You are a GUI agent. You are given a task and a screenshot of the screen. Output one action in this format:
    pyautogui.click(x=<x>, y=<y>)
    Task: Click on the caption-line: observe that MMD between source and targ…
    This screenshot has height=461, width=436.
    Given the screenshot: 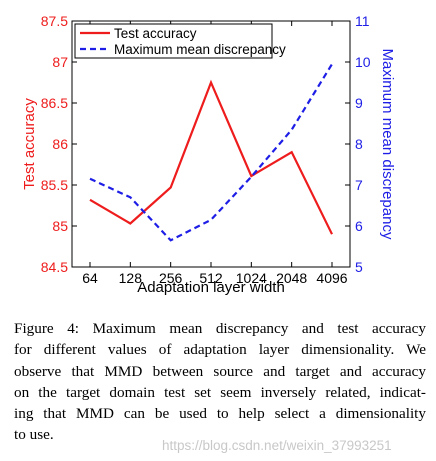 What is the action you would take?
    pyautogui.click(x=220, y=371)
    